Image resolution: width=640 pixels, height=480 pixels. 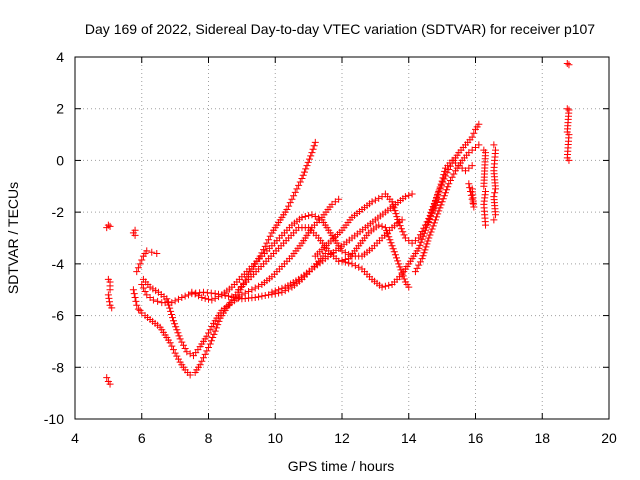 What do you see at coordinates (54, 419) in the screenshot?
I see `y-tick-label: -10` at bounding box center [54, 419].